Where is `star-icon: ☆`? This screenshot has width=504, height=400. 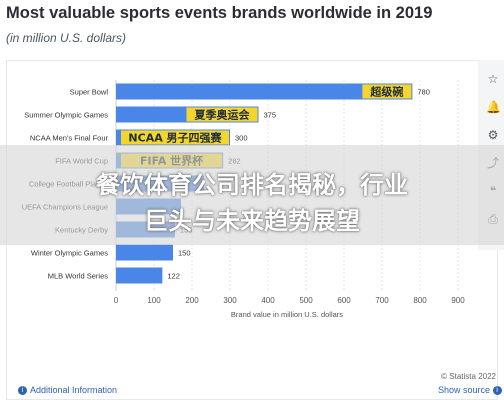
star-icon: ☆ is located at coordinates (493, 79).